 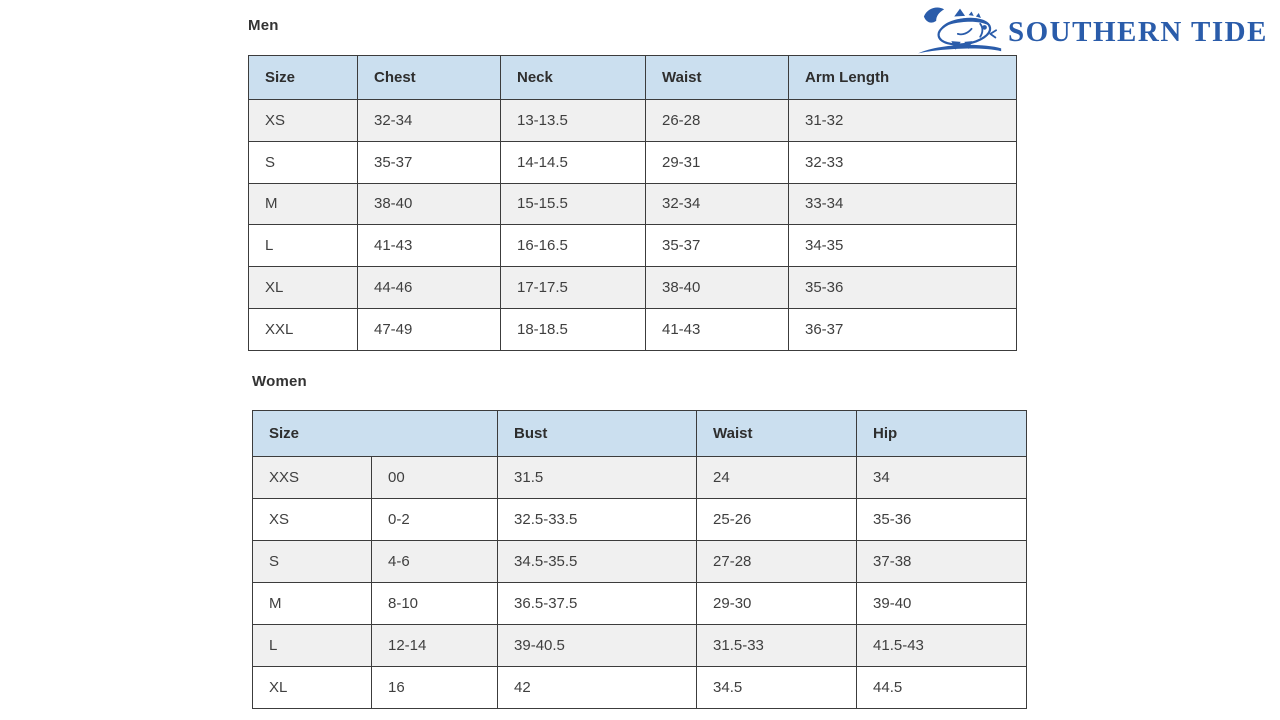 What do you see at coordinates (597, 603) in the screenshot?
I see `table-cell: 36.5-37.5` at bounding box center [597, 603].